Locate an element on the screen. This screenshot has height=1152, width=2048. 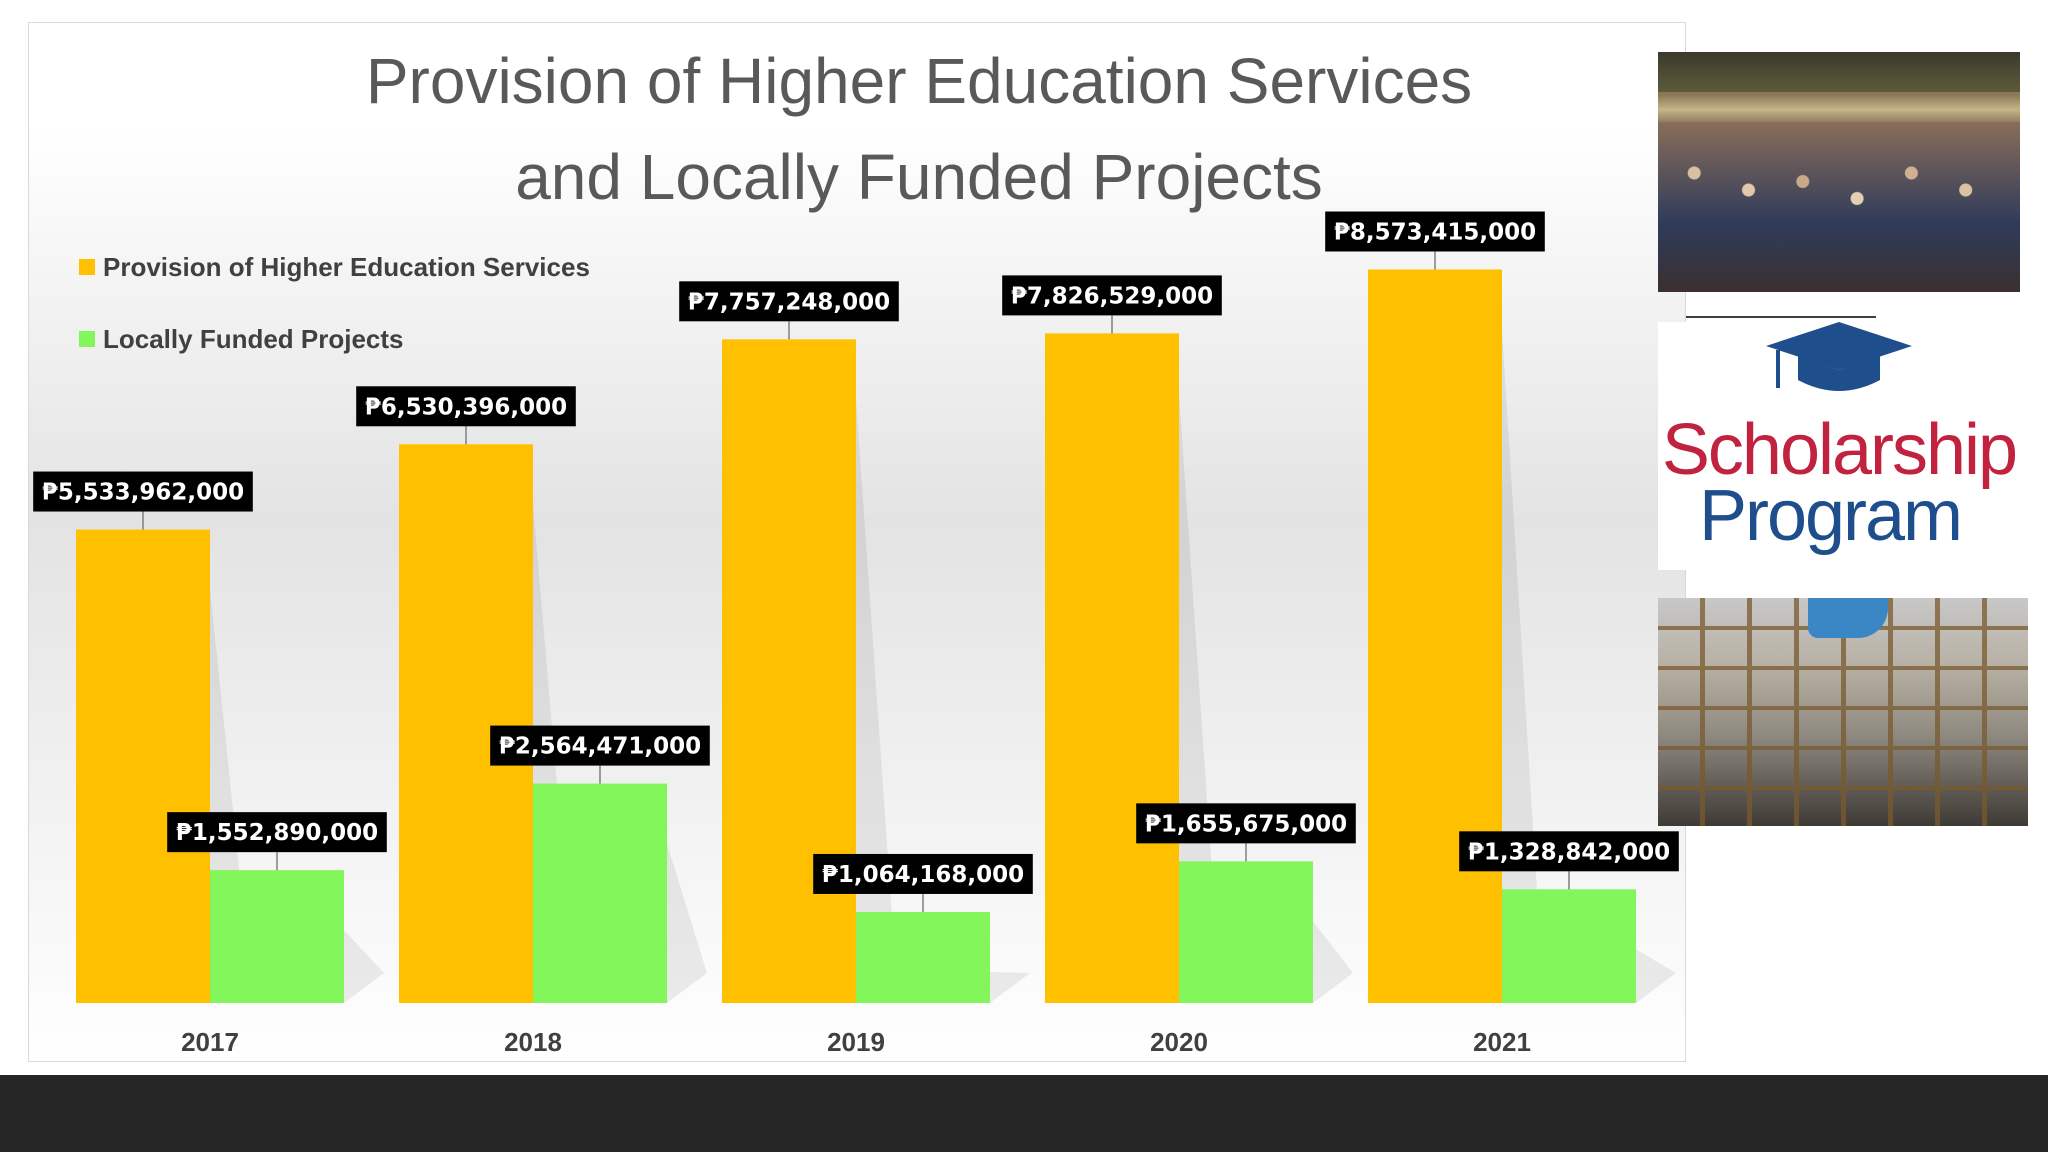
graduation-cap-icon: Scholarship Program is located at coordinates (1840, 439).